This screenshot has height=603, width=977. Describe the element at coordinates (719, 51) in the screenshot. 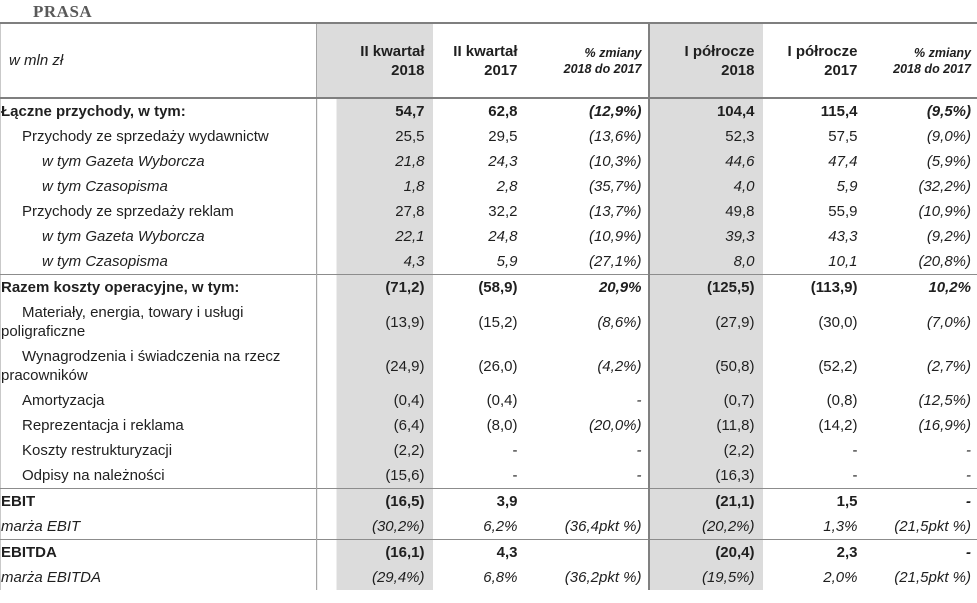

I see `col-header-line1: I półrocze` at that location.